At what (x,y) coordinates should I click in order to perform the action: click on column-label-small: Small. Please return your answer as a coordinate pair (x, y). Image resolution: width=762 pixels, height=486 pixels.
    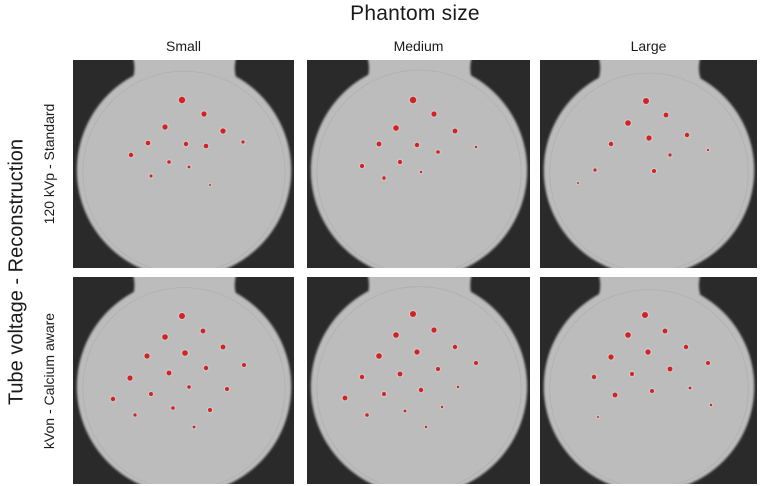
    Looking at the image, I should click on (183, 46).